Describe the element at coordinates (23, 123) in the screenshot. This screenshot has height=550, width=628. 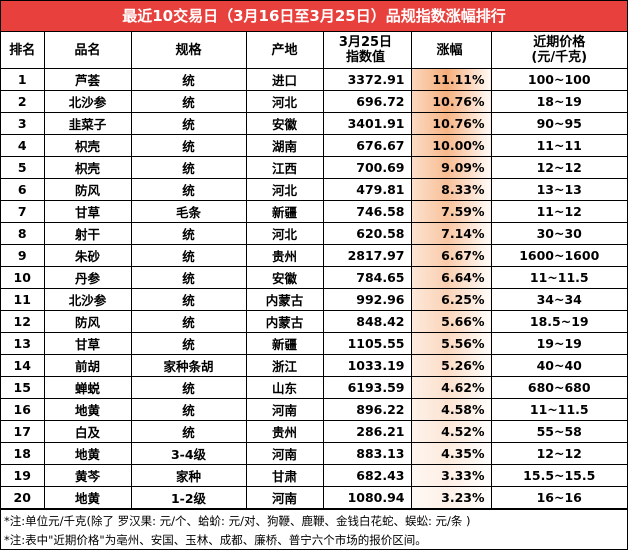
I see `table-cell: 3` at that location.